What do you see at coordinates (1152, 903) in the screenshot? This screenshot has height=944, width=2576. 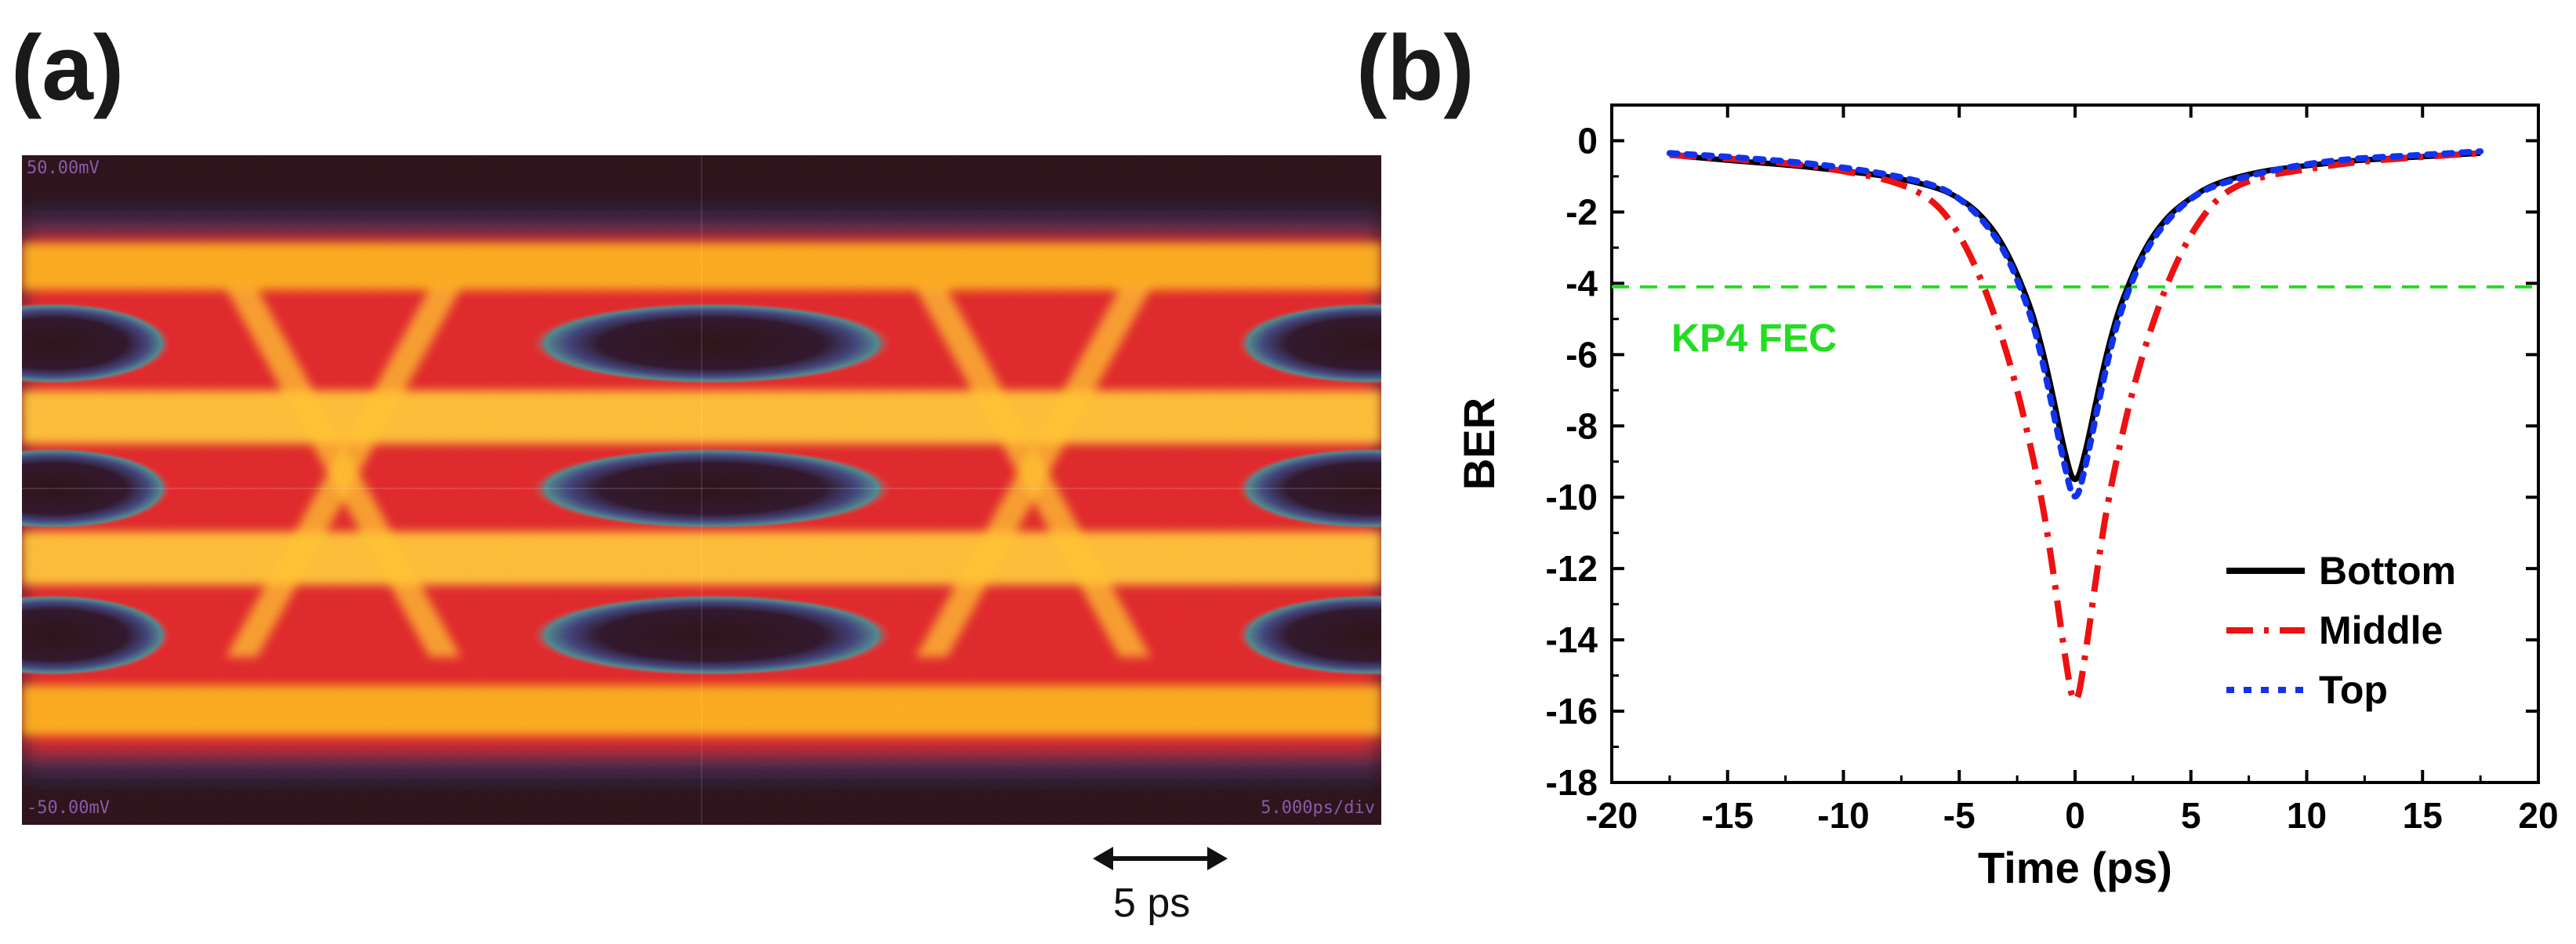 I see `scale-bar-label: 5 ps` at bounding box center [1152, 903].